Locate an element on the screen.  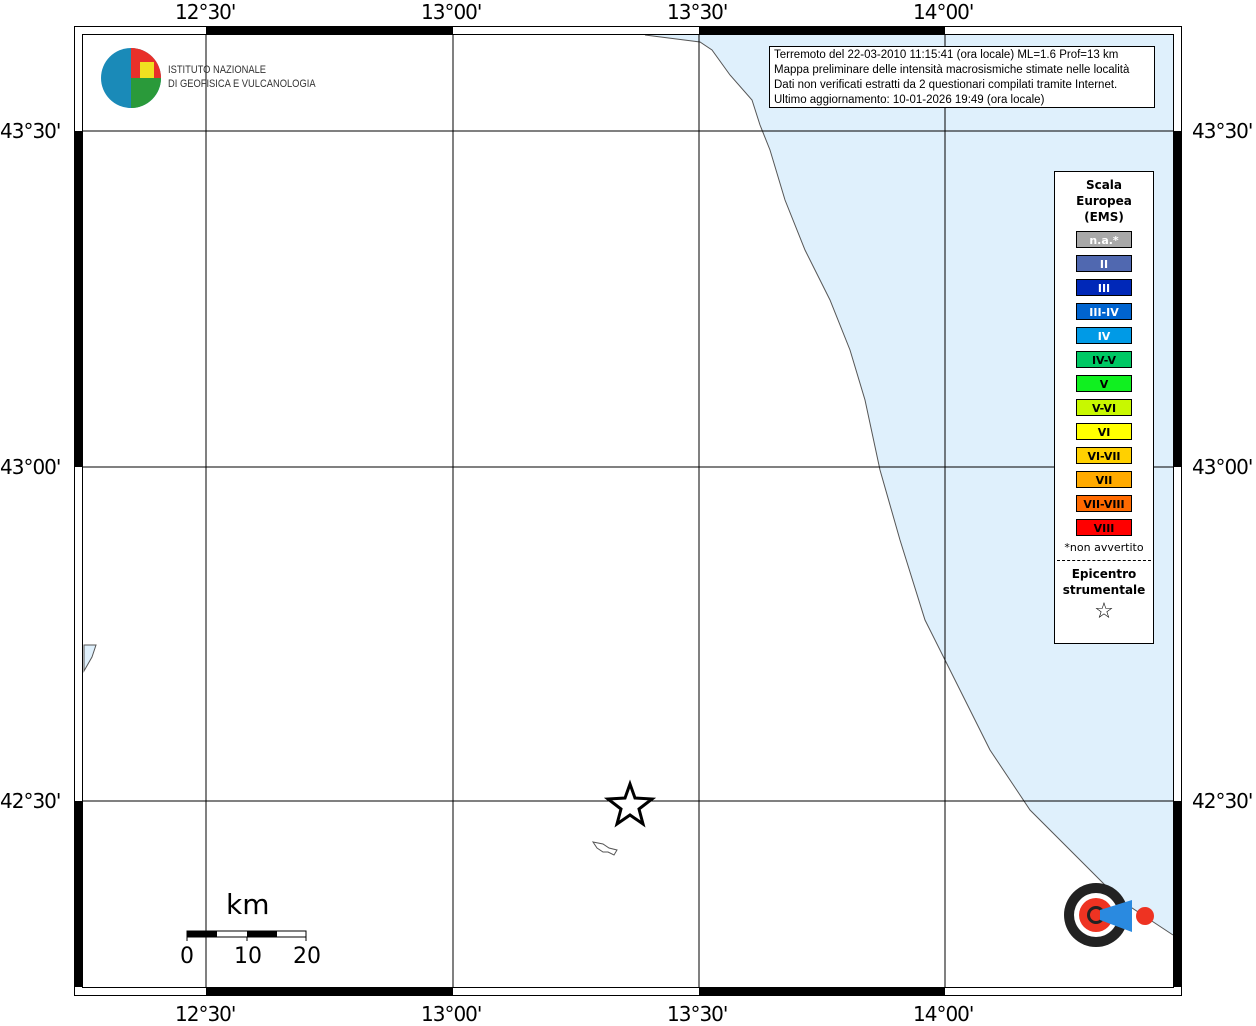
legend-swatch: V is located at coordinates (1104, 383).